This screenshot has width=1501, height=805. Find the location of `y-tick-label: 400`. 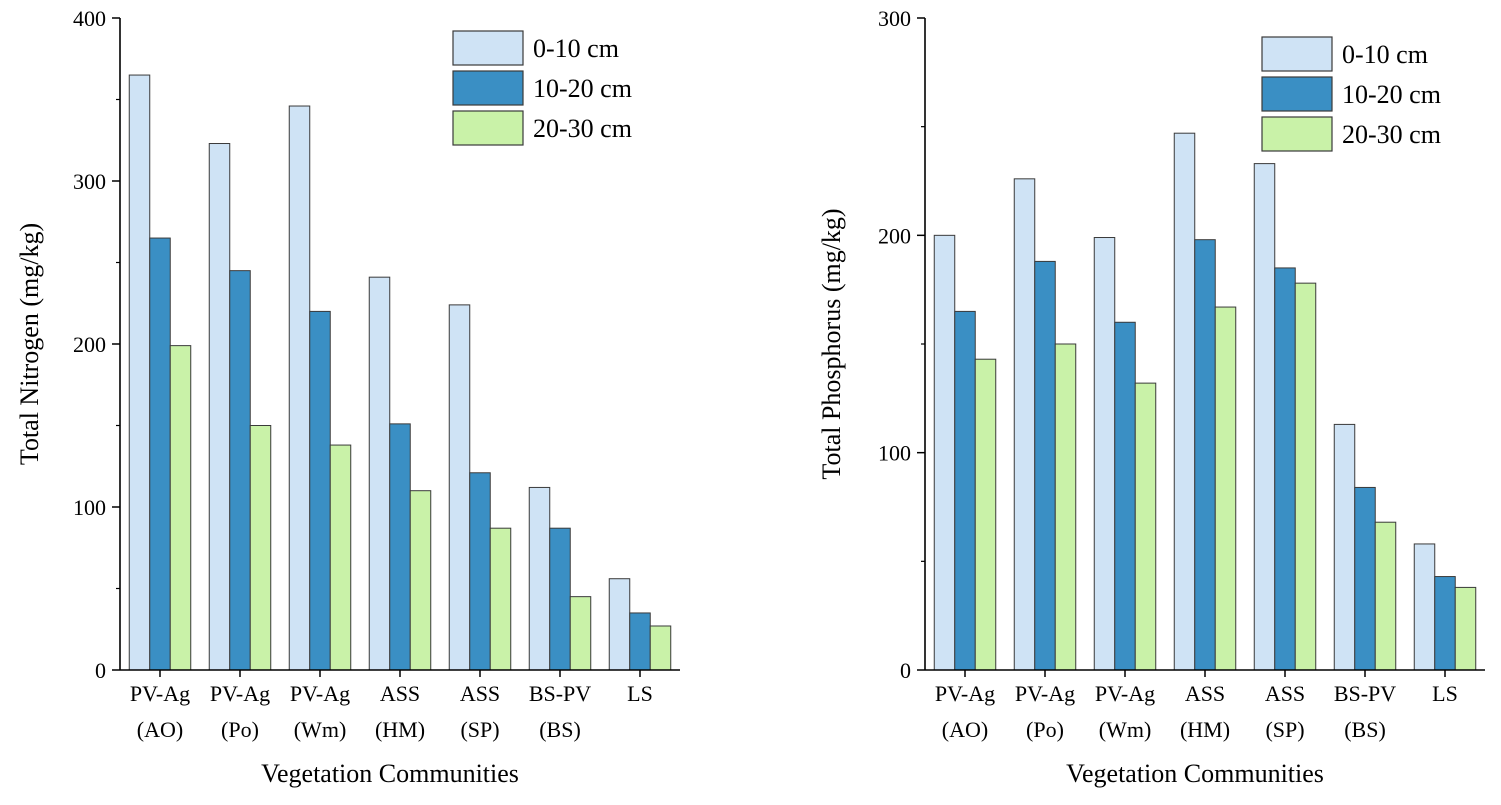

y-tick-label: 400 is located at coordinates (89, 18).